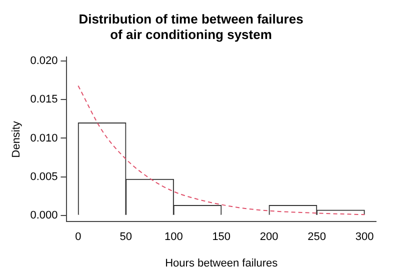 The image size is (400, 278). Describe the element at coordinates (317, 237) in the screenshot. I see `x-tick-label: 250` at that location.